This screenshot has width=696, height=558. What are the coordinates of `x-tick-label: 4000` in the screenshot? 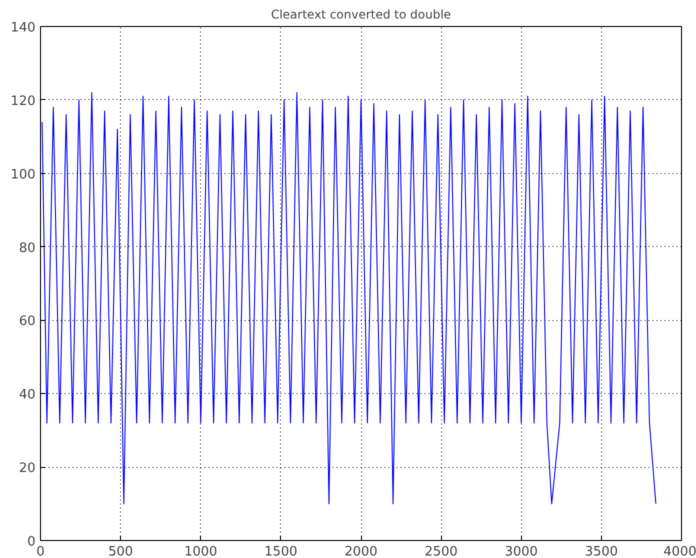 It's located at (679, 551).